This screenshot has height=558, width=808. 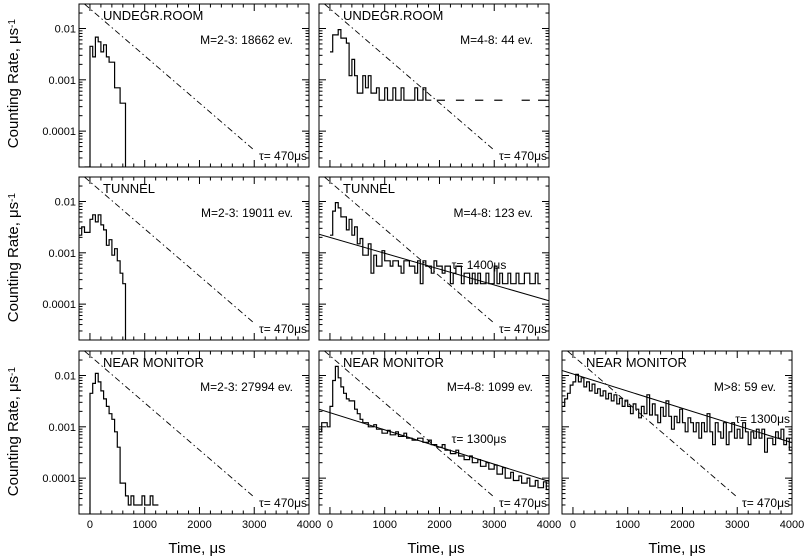 I want to click on row-ylabel-3: Counting Rate, μs -1, so click(x=13, y=432).